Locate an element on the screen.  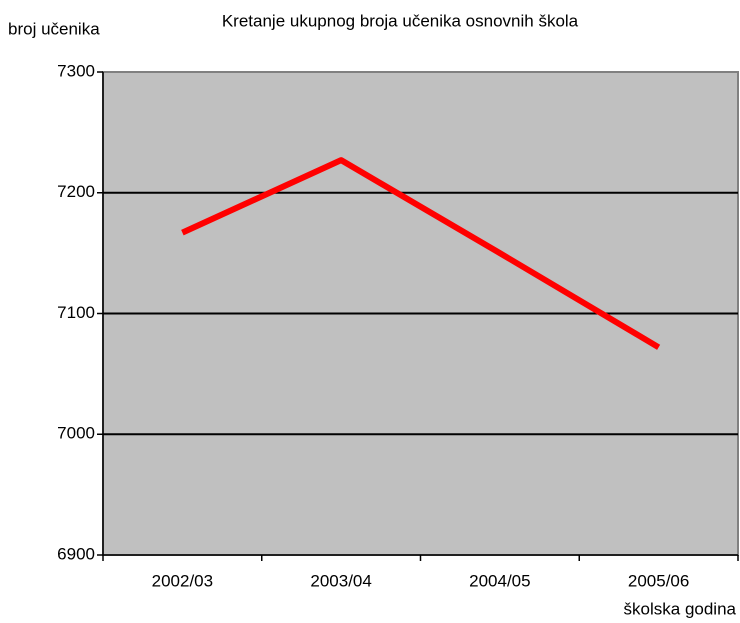
x-tick-label: 2002/03 is located at coordinates (182, 580).